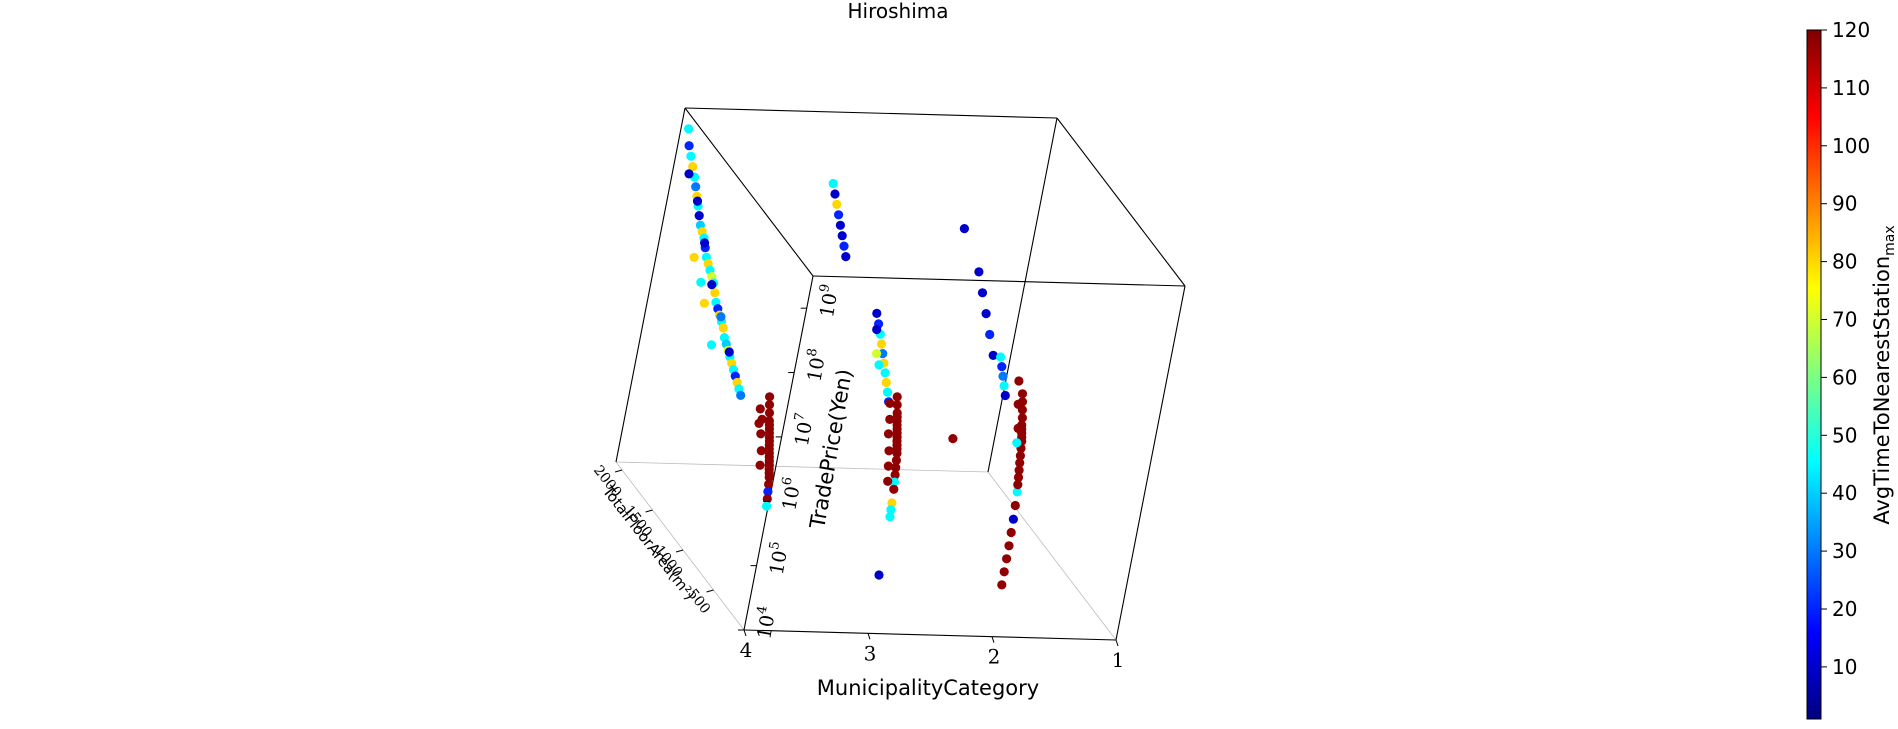 This screenshot has width=1898, height=729. Describe the element at coordinates (746, 650) in the screenshot. I see `x-tick-label: 4` at that location.